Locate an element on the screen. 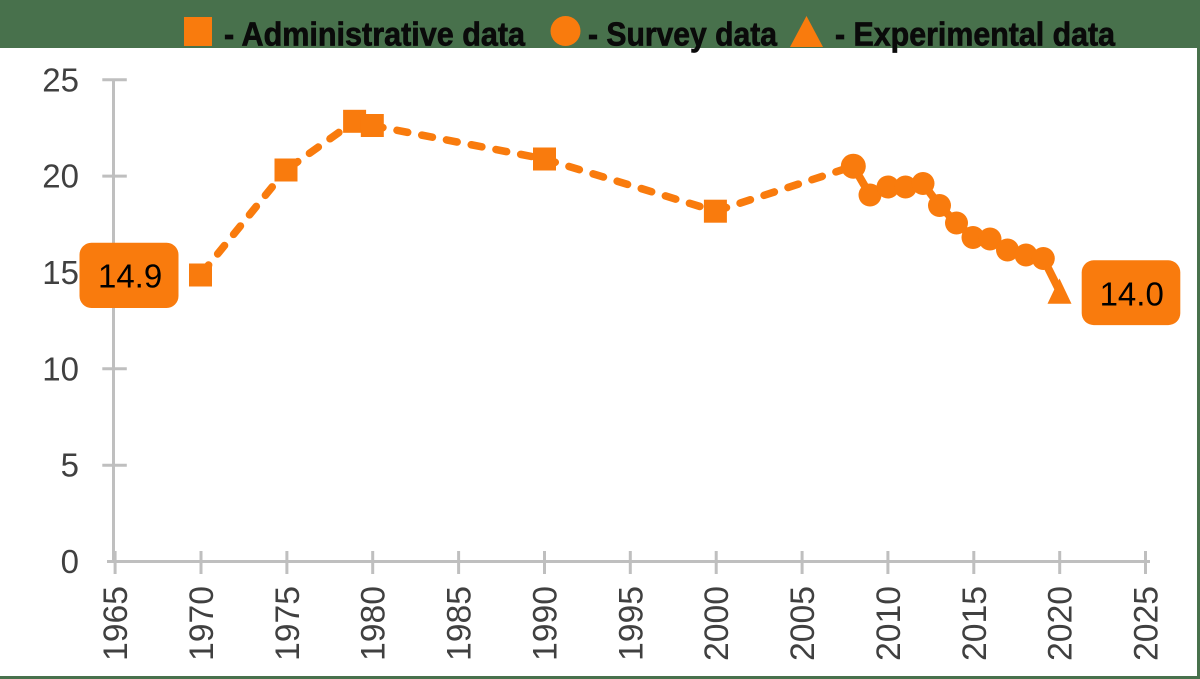  svg-text: 2005 is located at coordinates (803, 623).